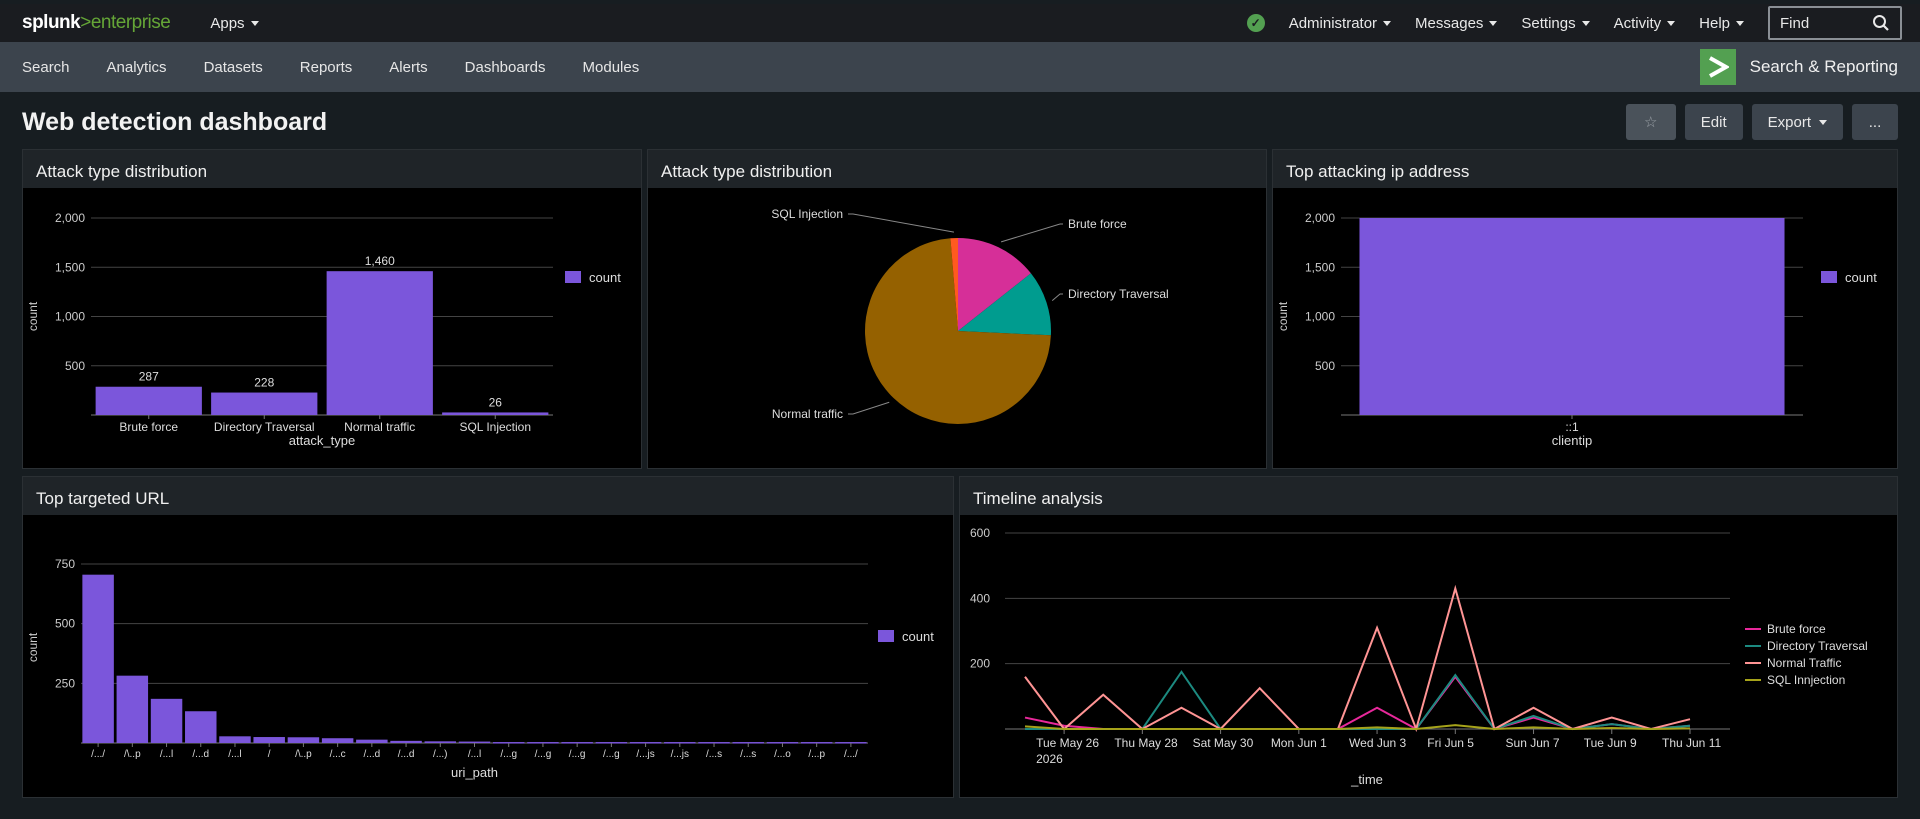  Describe the element at coordinates (816, 754) in the screenshot. I see `x-tick-label: /...p` at that location.